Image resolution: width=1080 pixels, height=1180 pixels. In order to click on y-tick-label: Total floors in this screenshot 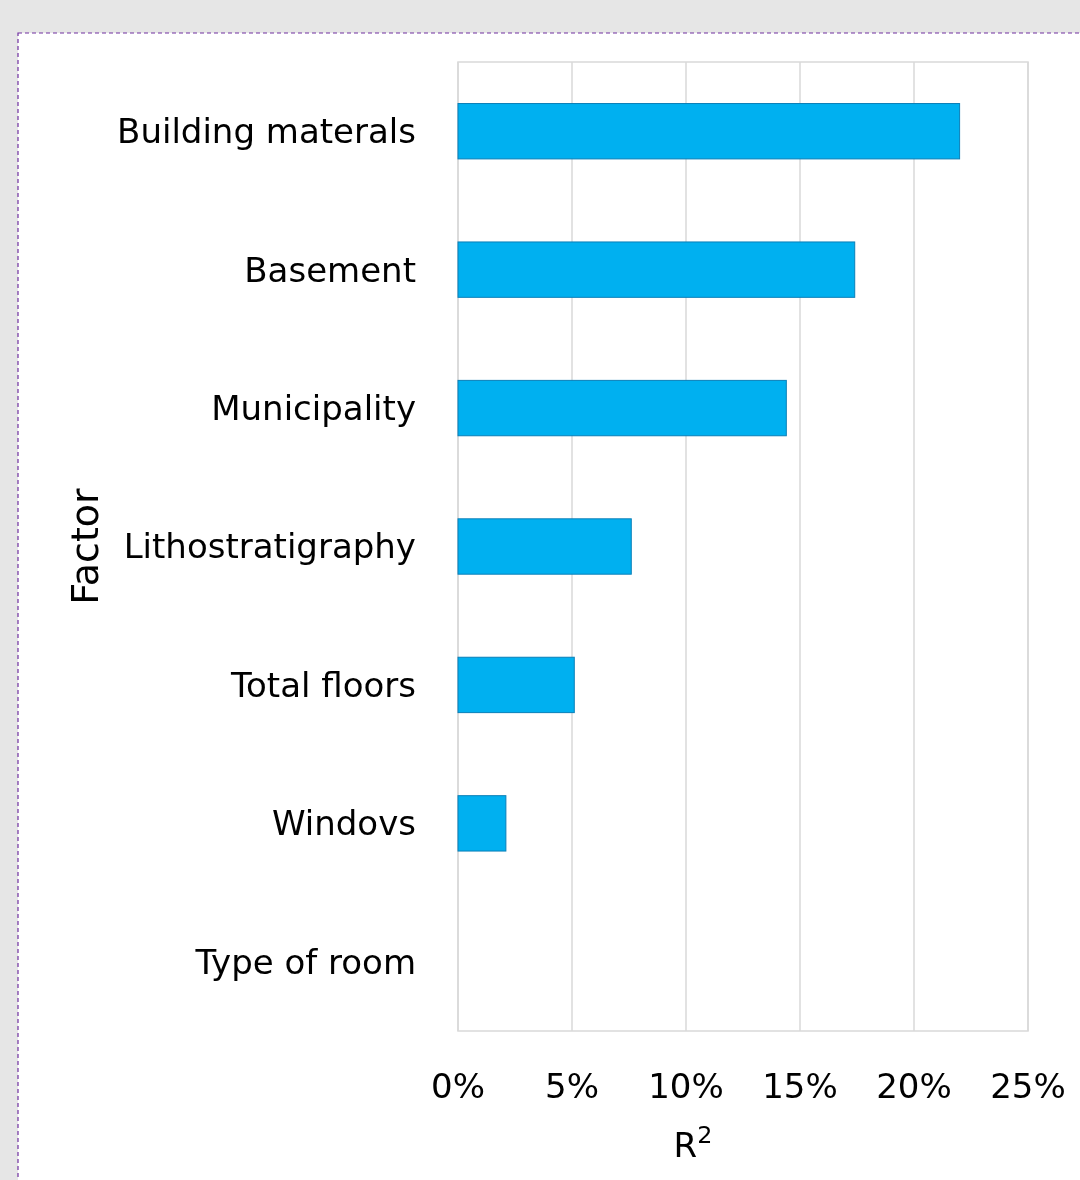, I will do `click(323, 684)`.